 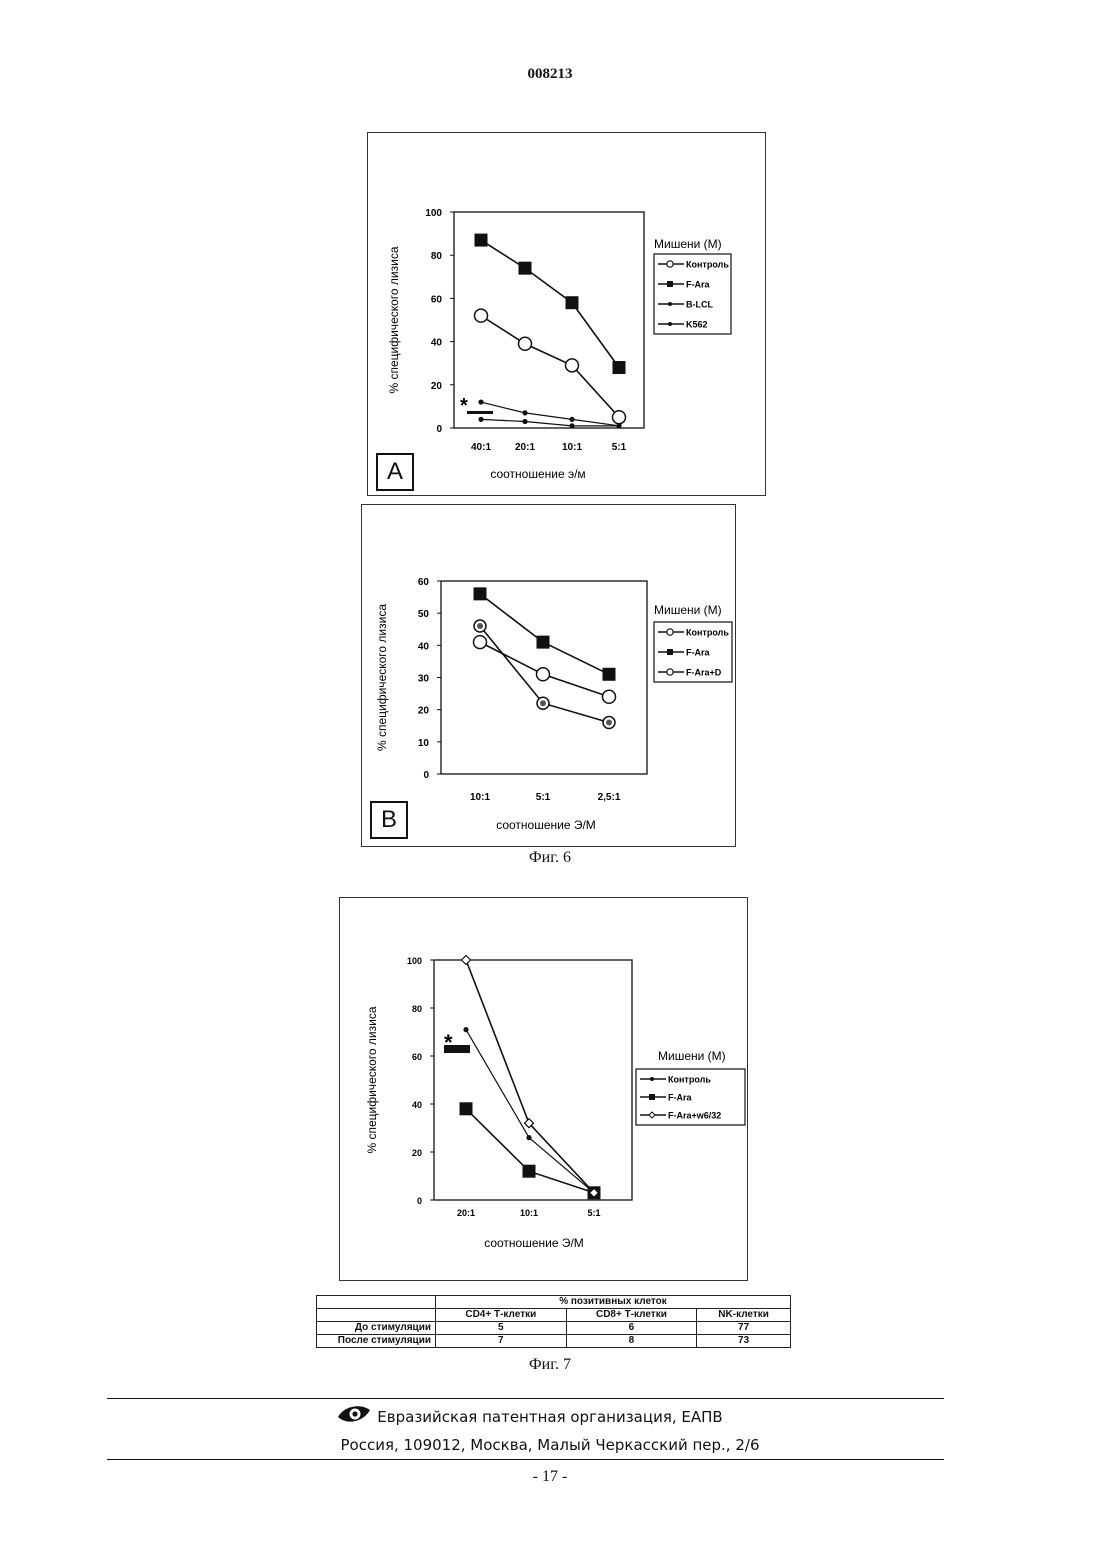 I want to click on x-tick-label: 10:1, so click(x=480, y=797).